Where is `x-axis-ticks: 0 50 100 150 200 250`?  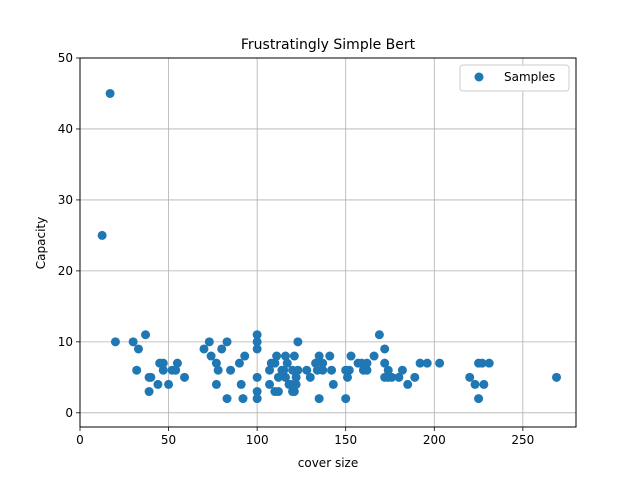 x-axis-ticks: 0 50 100 150 200 250 is located at coordinates (305, 437).